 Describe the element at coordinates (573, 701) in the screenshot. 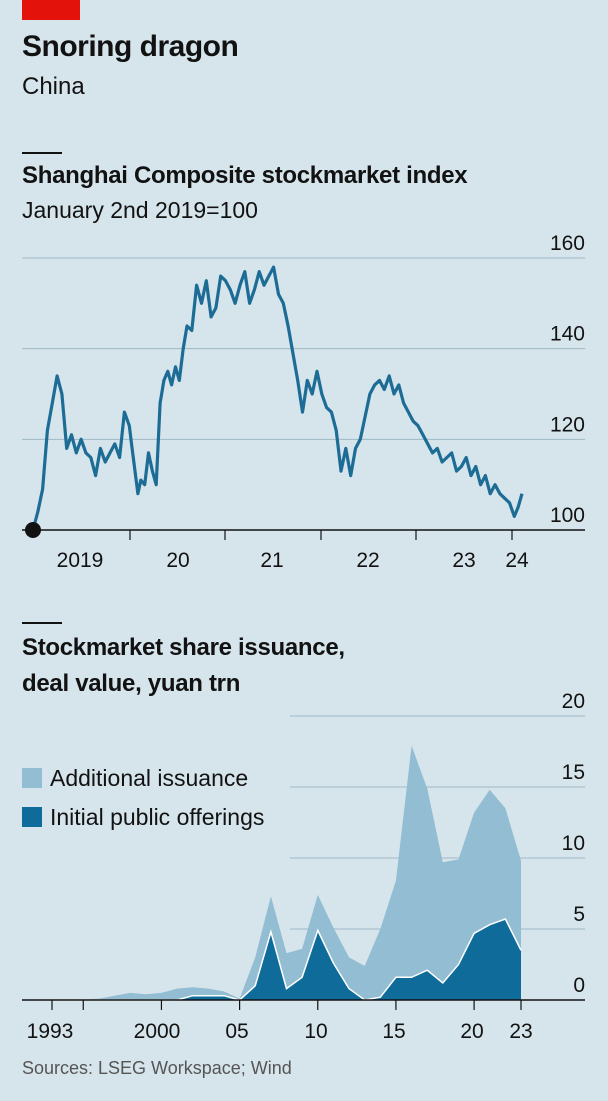

I see `chart2-y-tick-label: 20` at that location.